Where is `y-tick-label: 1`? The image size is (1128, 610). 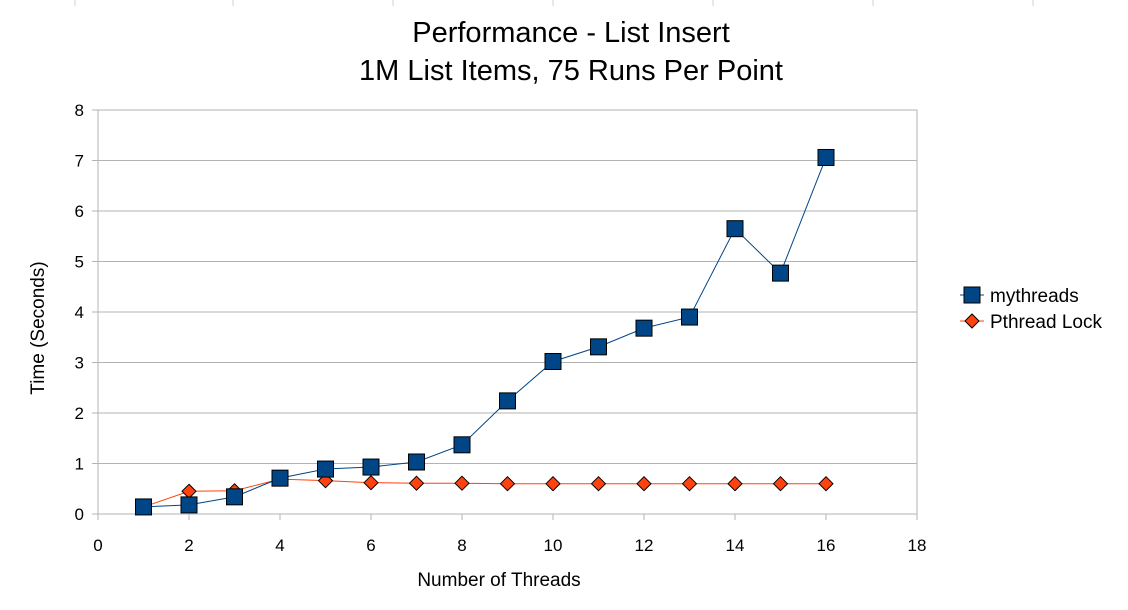
y-tick-label: 1 is located at coordinates (79, 464).